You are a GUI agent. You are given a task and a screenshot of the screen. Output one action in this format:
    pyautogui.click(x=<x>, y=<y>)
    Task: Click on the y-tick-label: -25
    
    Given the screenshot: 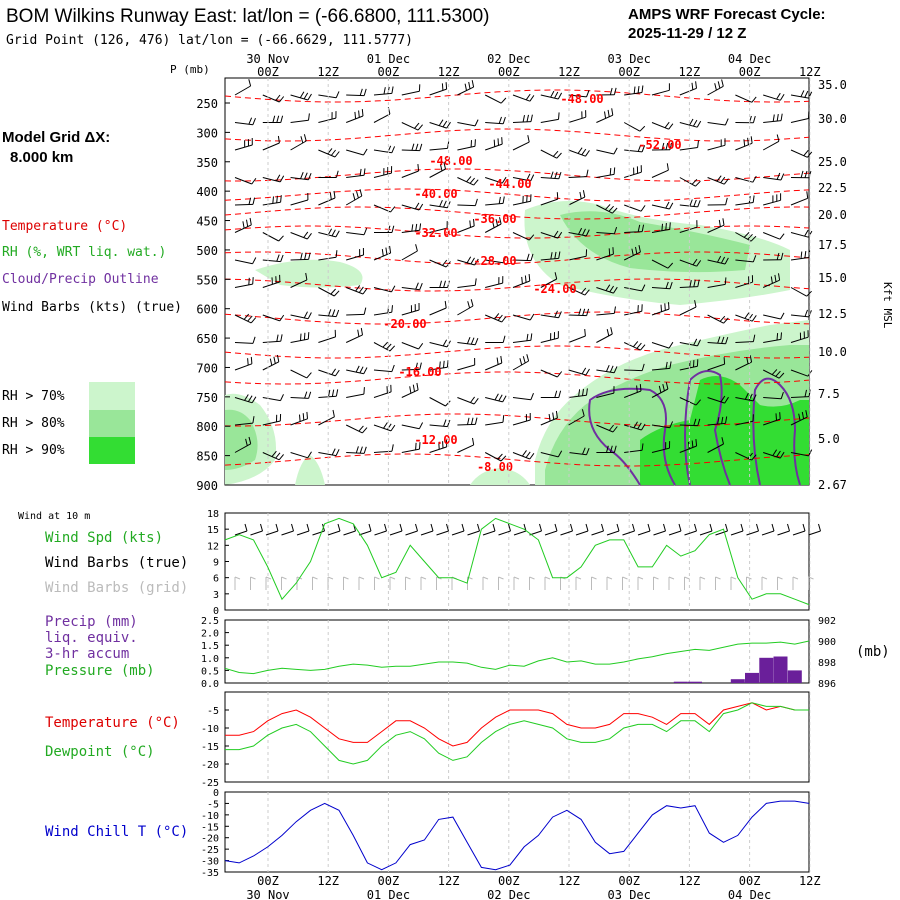 What is the action you would take?
    pyautogui.click(x=210, y=850)
    